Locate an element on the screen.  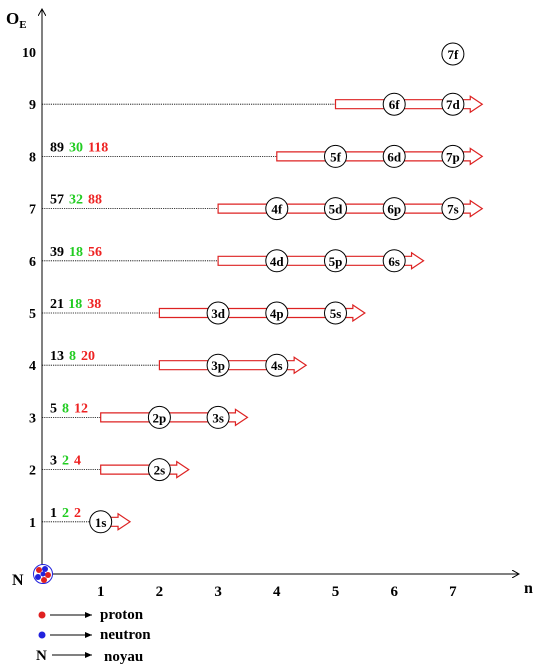
orbital-label: 1s is located at coordinates (101, 522).